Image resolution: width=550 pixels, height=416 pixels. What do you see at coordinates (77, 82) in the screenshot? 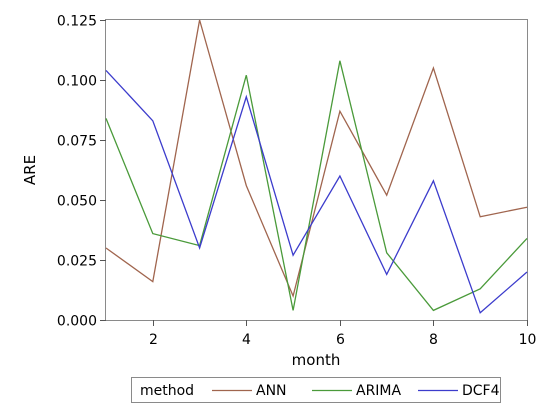
I see `y-tick-label: 0.100` at bounding box center [77, 82].